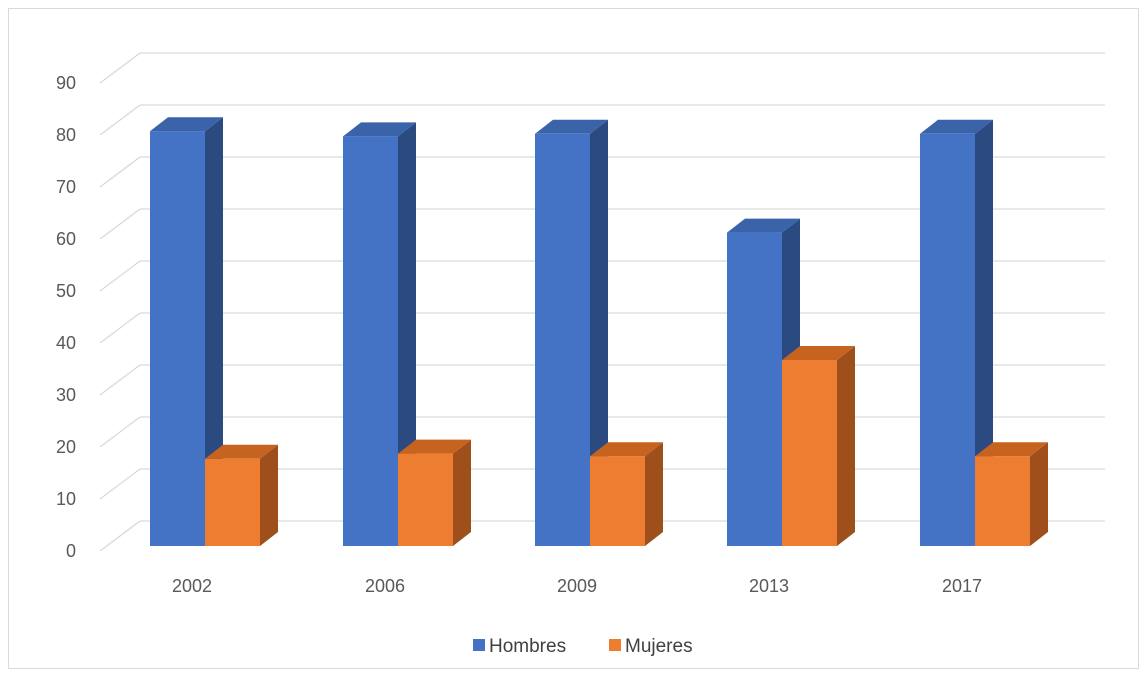 The image size is (1147, 677). What do you see at coordinates (71, 551) in the screenshot?
I see `y-tick-label: 0` at bounding box center [71, 551].